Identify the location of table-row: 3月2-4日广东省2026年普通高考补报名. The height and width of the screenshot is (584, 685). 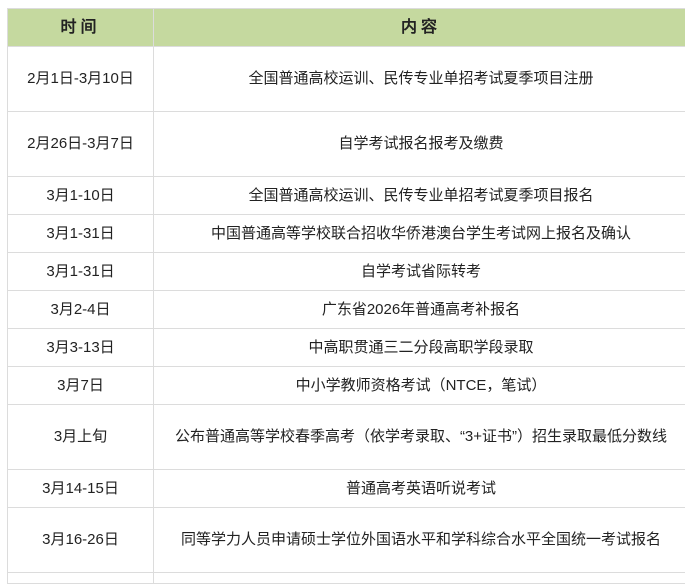
(346, 310).